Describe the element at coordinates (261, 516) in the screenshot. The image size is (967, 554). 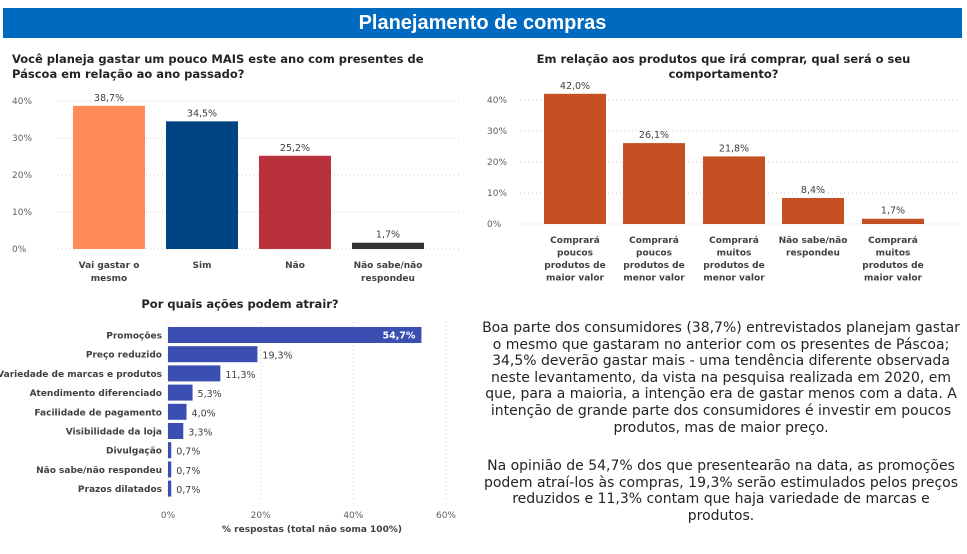
I see `x-tick-label: 20%` at that location.